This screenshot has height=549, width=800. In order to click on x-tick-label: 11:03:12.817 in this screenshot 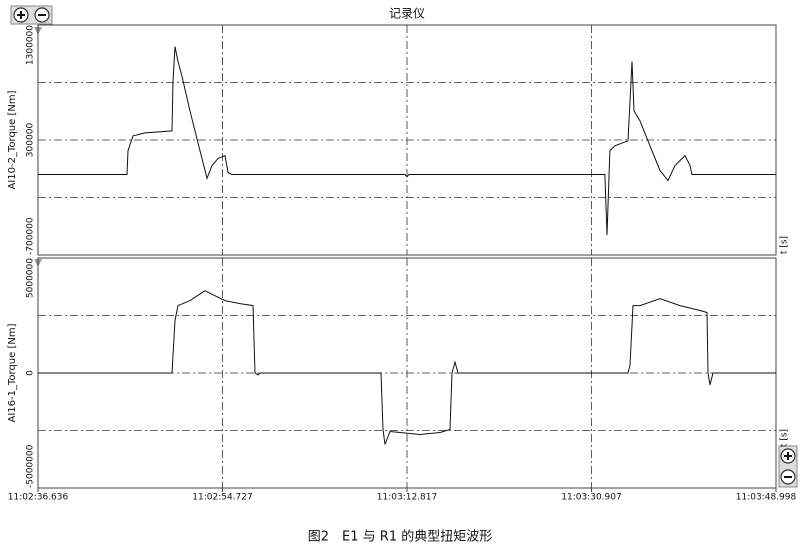, I will do `click(407, 498)`.